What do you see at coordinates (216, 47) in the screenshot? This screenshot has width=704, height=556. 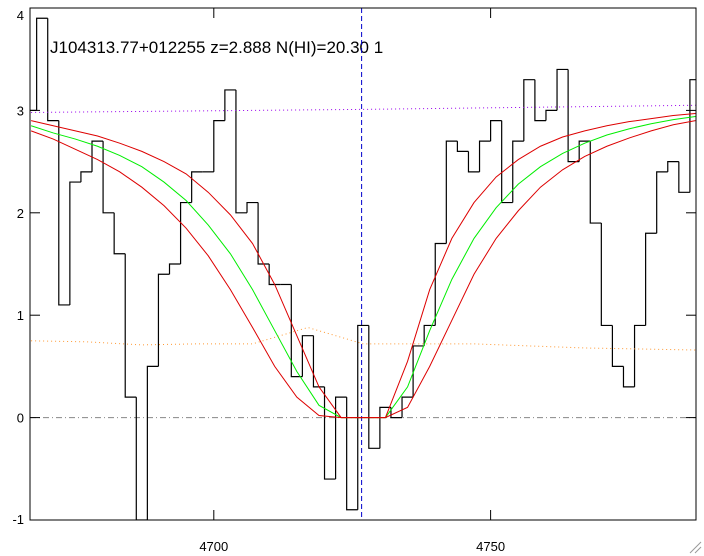 I see `chart-title: J104313.77+012255 z=2.888 N(HI)=20.30 1` at bounding box center [216, 47].